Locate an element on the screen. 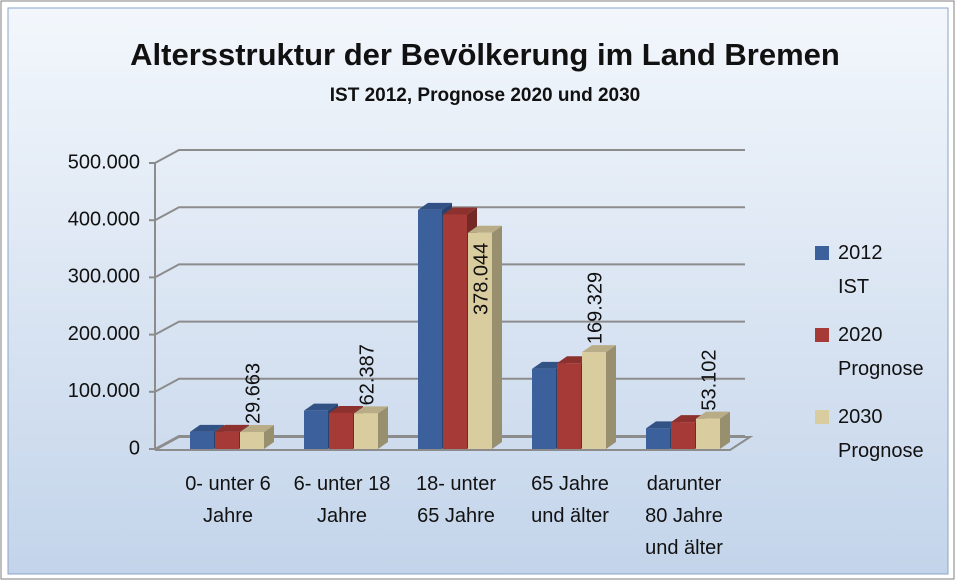 The image size is (956, 581). y-tick-label: 500.000 is located at coordinates (104, 162).